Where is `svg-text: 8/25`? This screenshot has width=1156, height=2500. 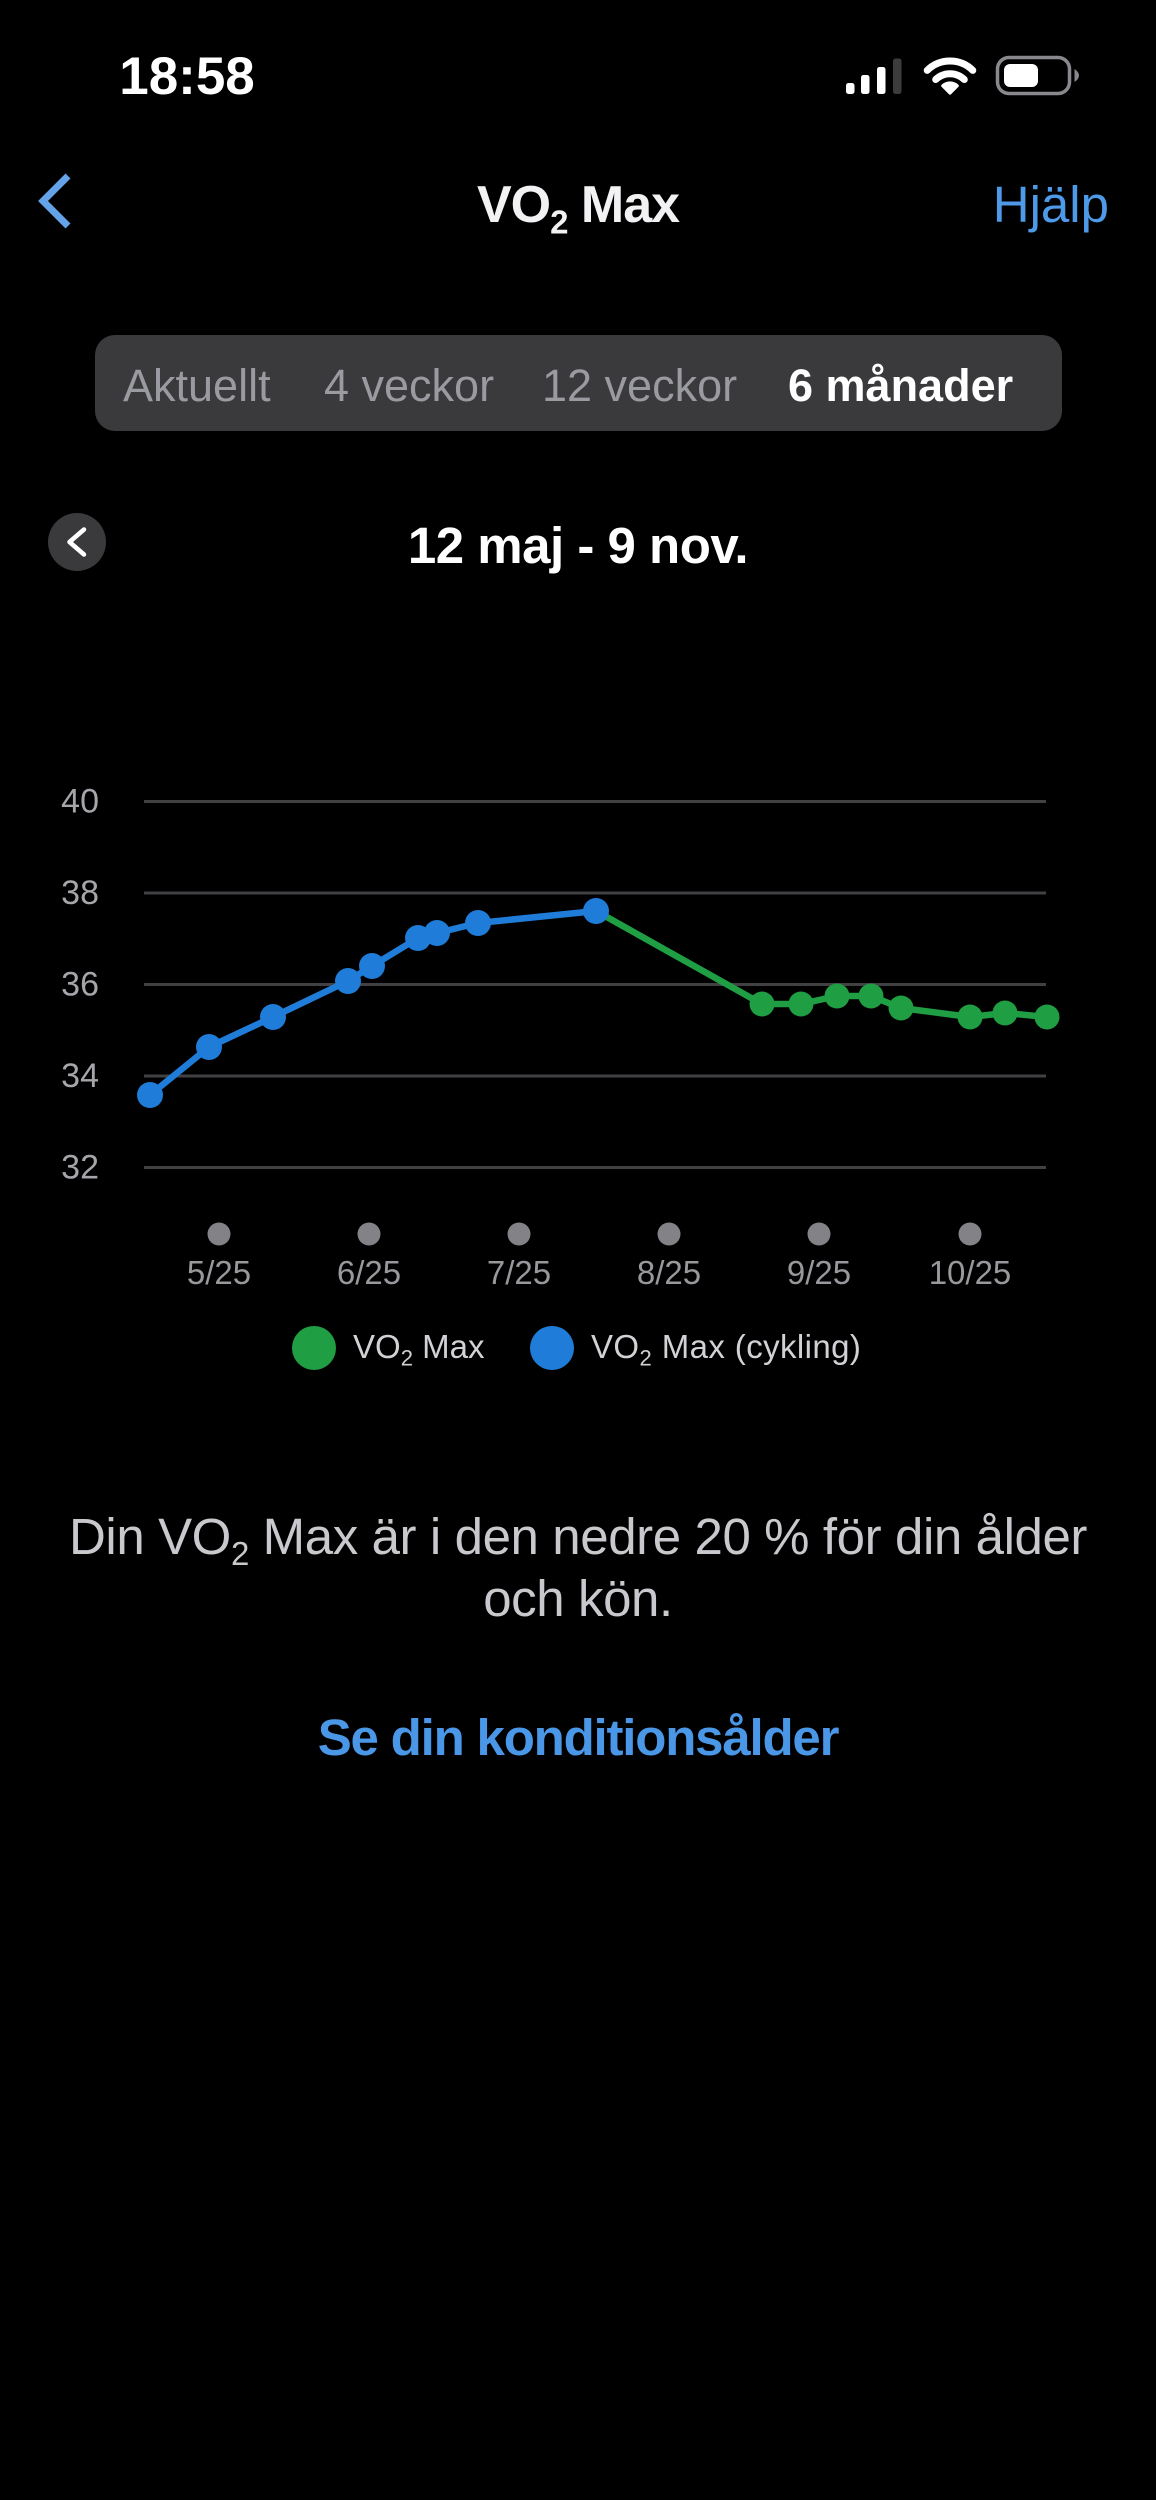
svg-text: 8/25 is located at coordinates (669, 1272).